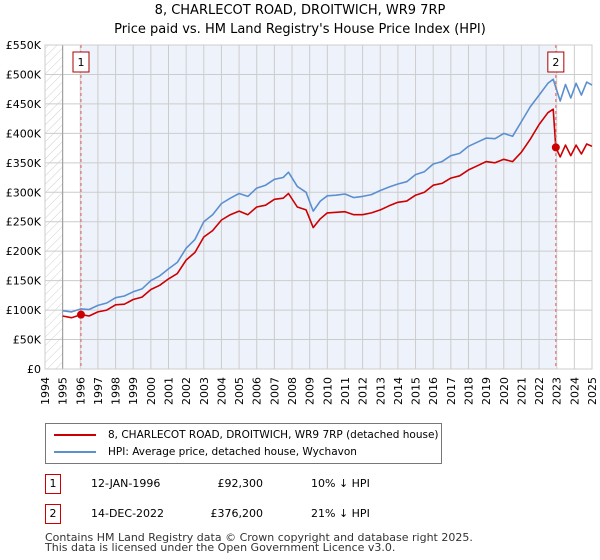 This screenshot has width=600, height=560. Describe the element at coordinates (27, 340) in the screenshot. I see `y-tick-label: £50K` at that location.